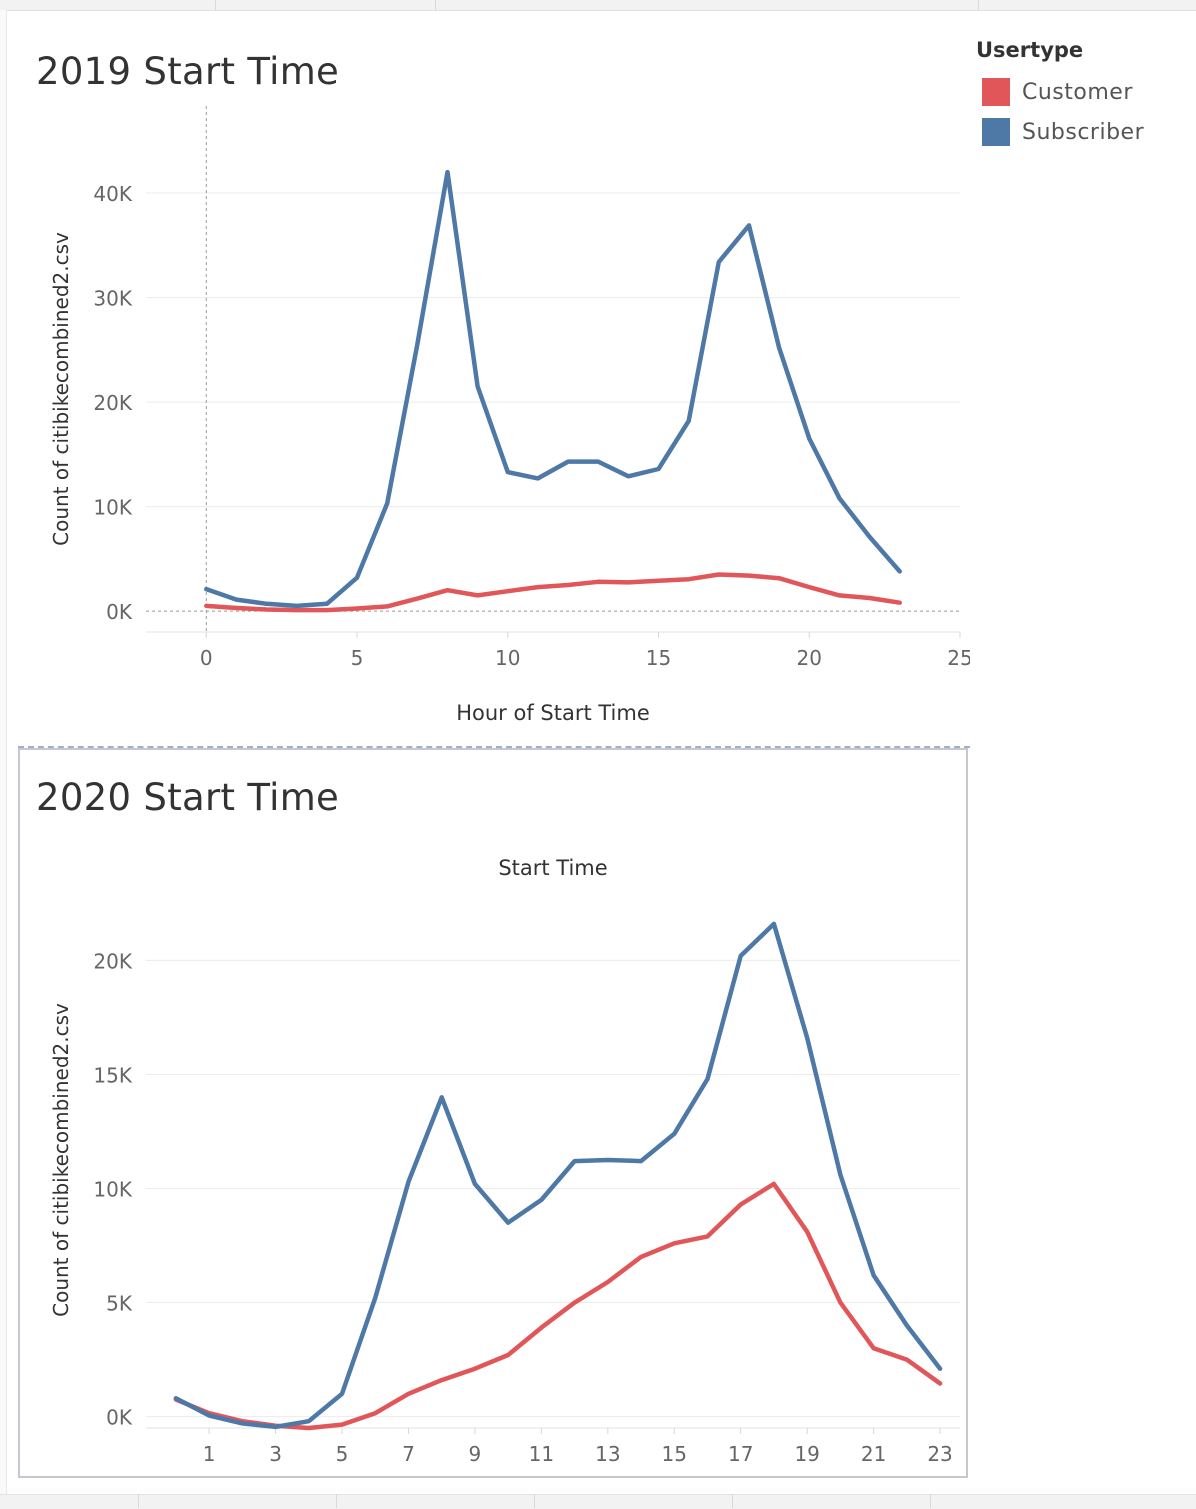 Image resolution: width=1196 pixels, height=1509 pixels. Describe the element at coordinates (275, 1454) in the screenshot. I see `x-tick-label: 3` at that location.